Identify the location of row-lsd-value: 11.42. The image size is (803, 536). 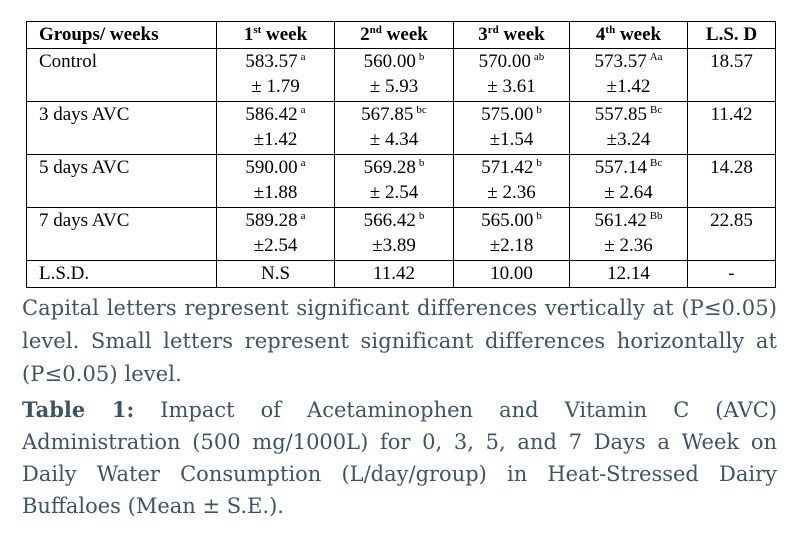
(731, 128).